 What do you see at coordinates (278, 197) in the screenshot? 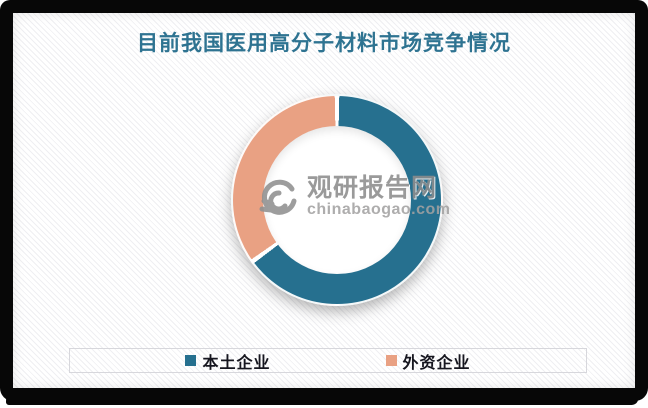
I see `watermark-logo-icon` at bounding box center [278, 197].